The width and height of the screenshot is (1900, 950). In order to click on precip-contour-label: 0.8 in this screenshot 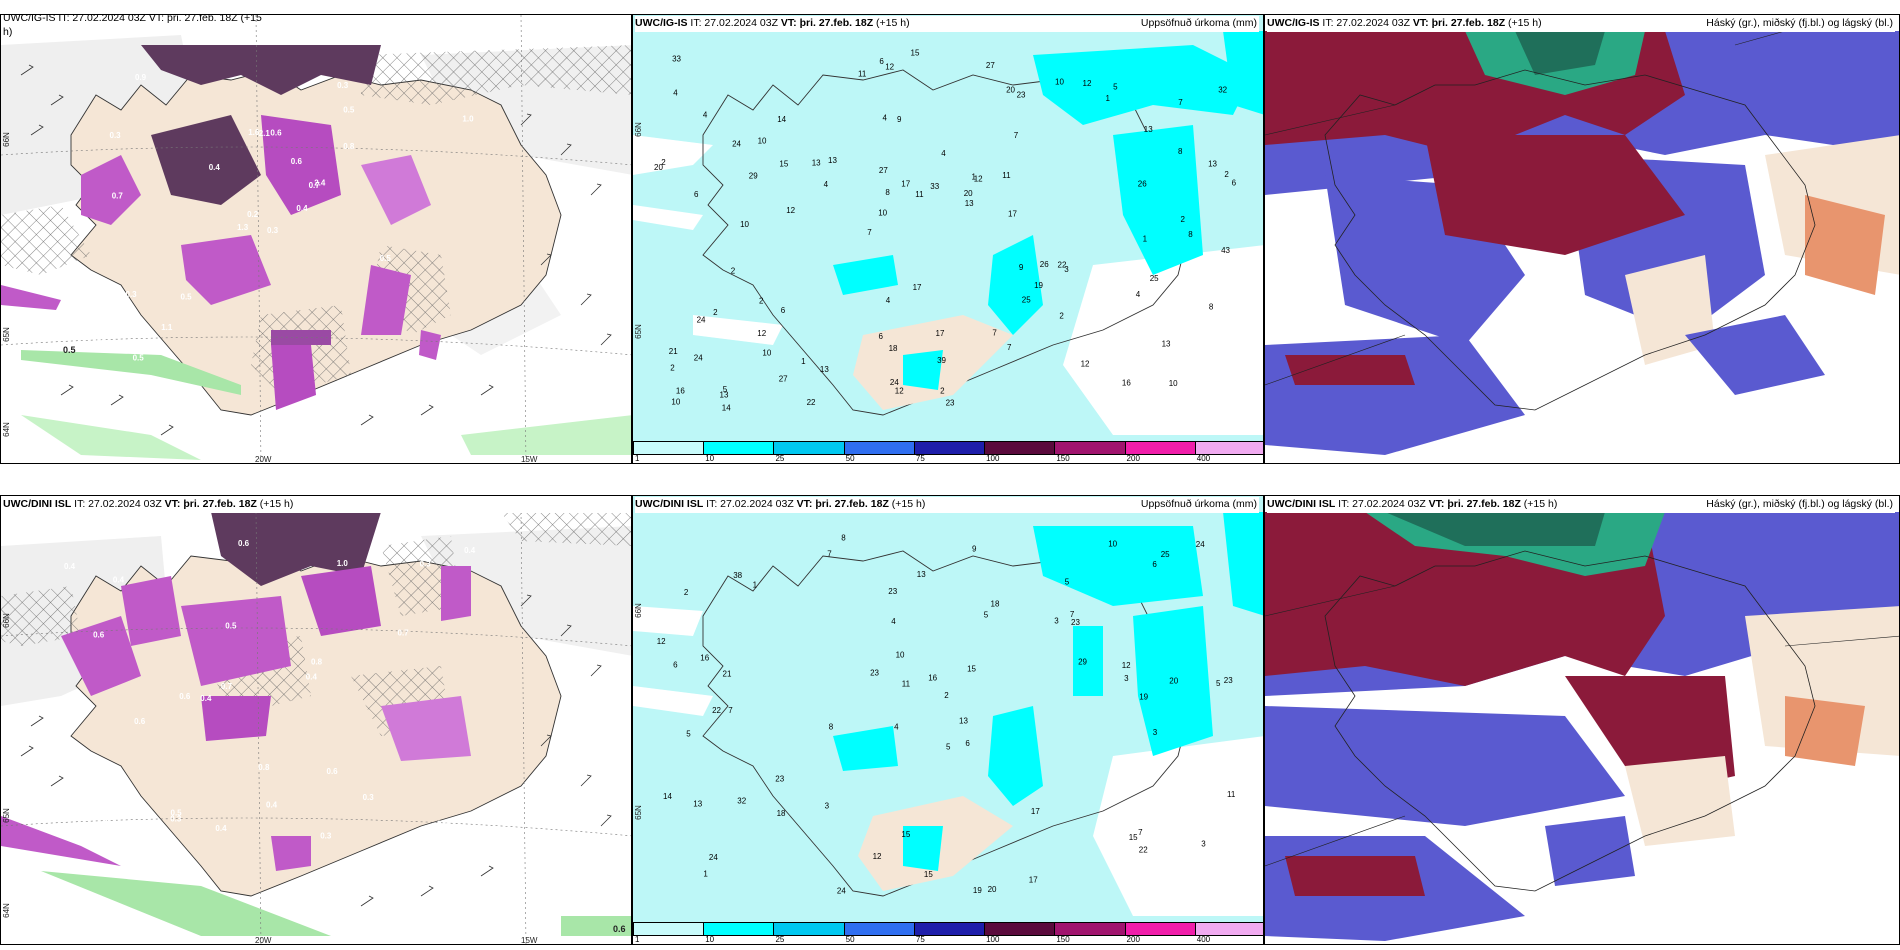, I will do `click(349, 146)`.